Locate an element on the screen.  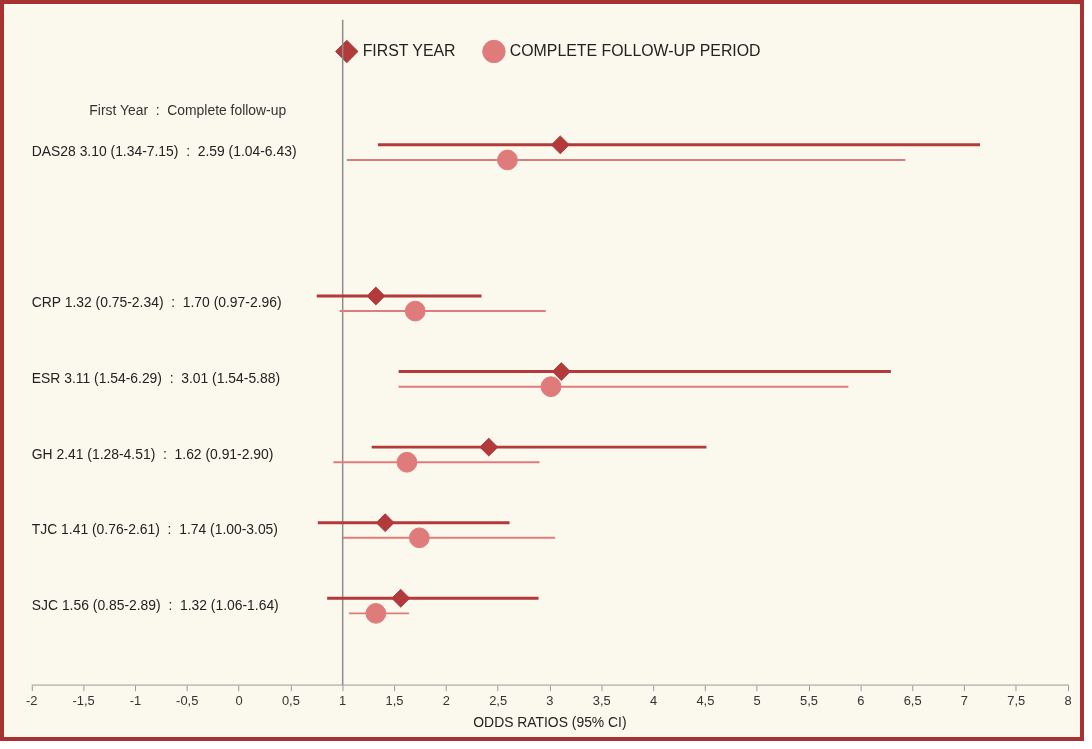
x-tick-label: 0,5 is located at coordinates (290, 701).